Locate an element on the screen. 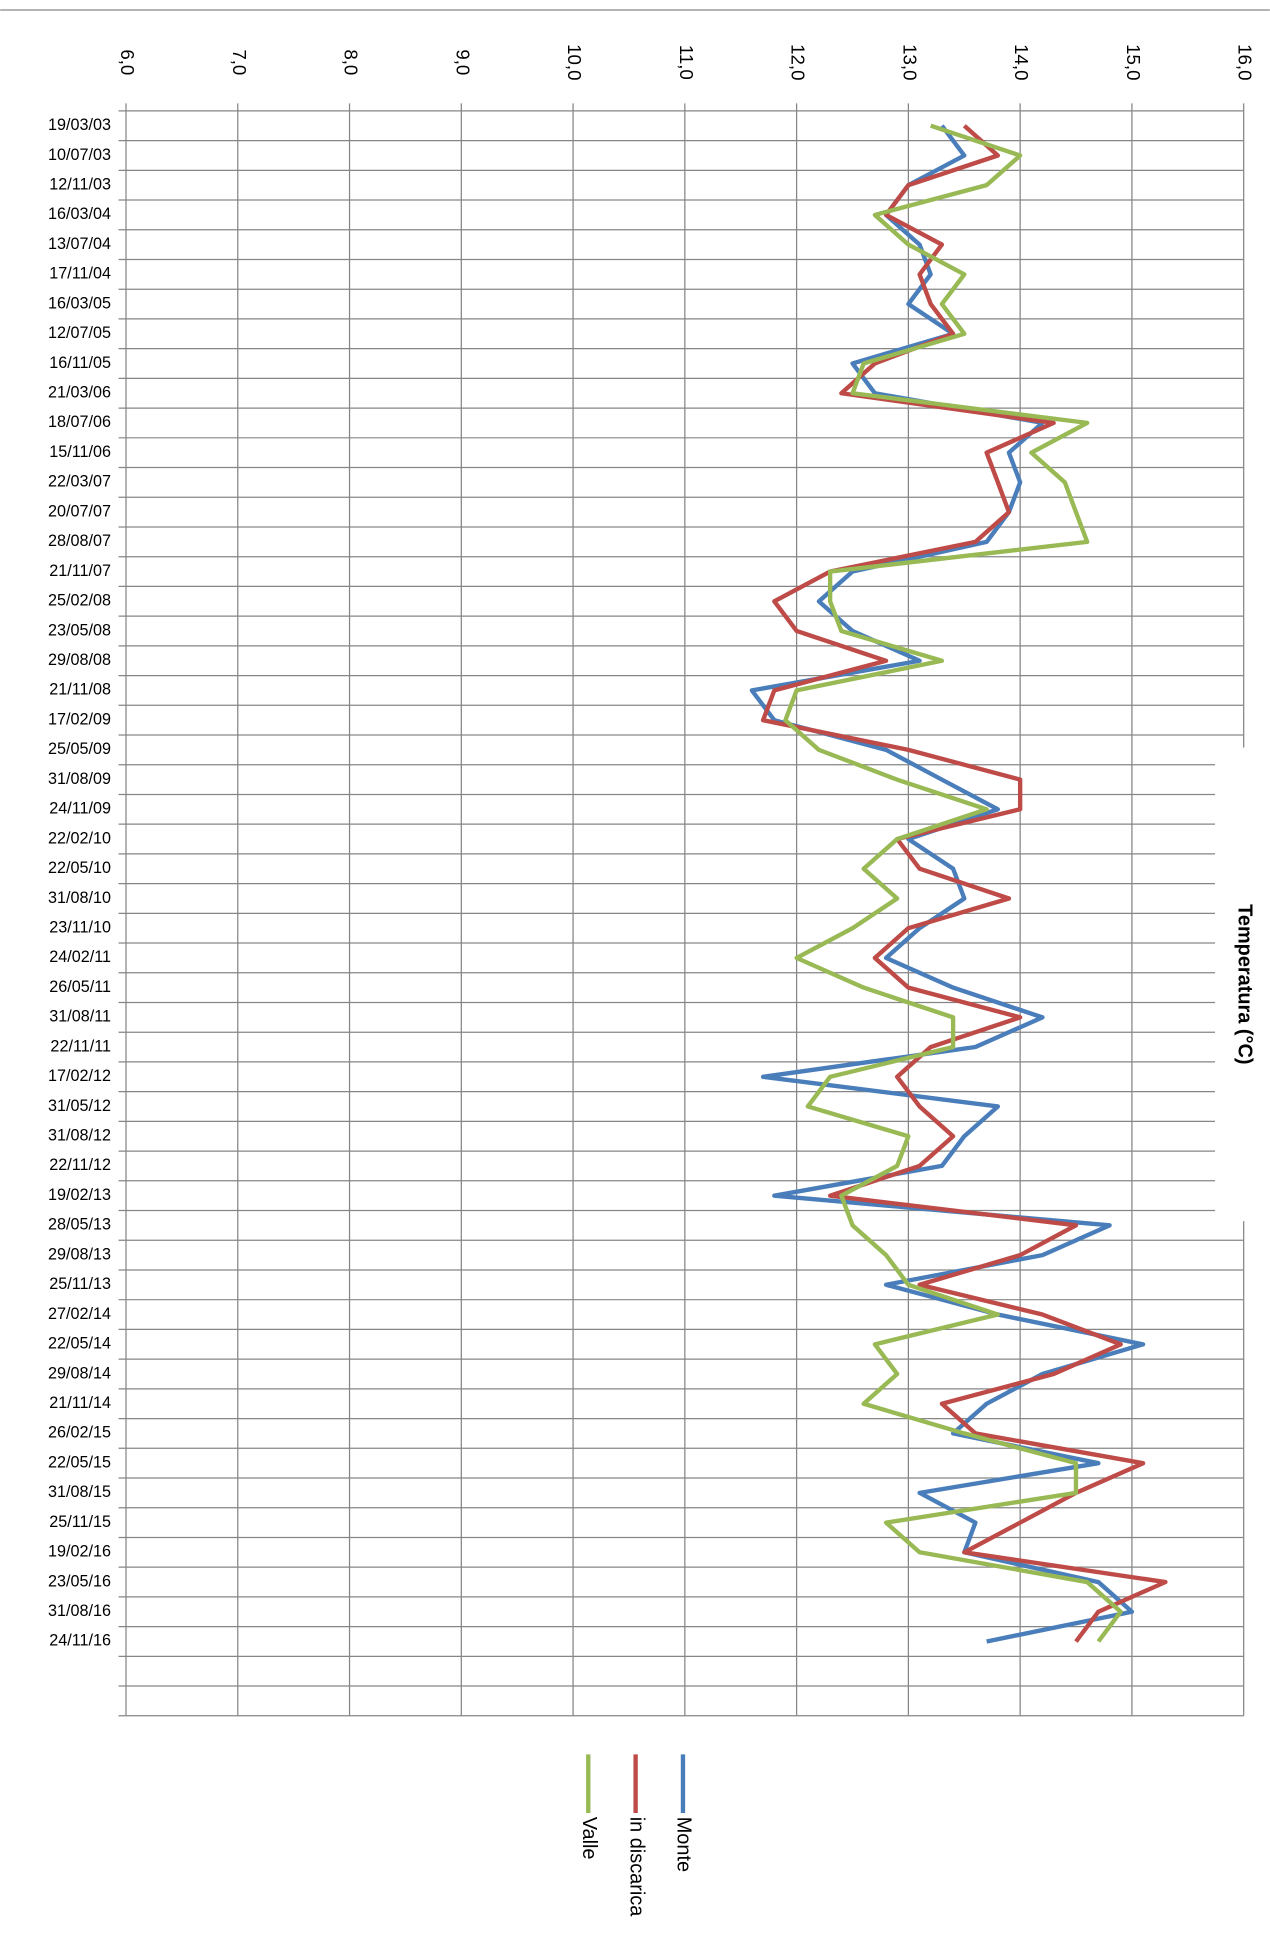  y-tick-label: 24/02/11 is located at coordinates (80, 957).